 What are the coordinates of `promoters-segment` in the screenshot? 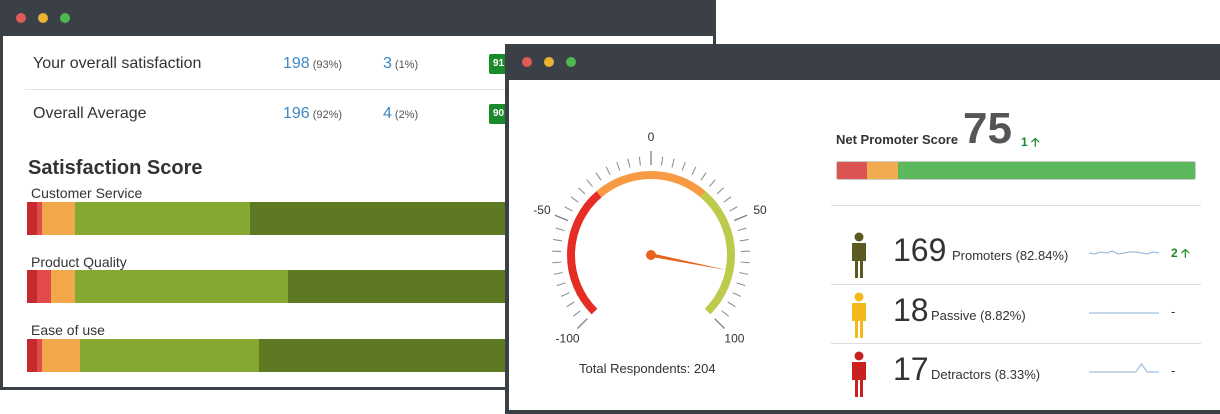 It's located at (1046, 170).